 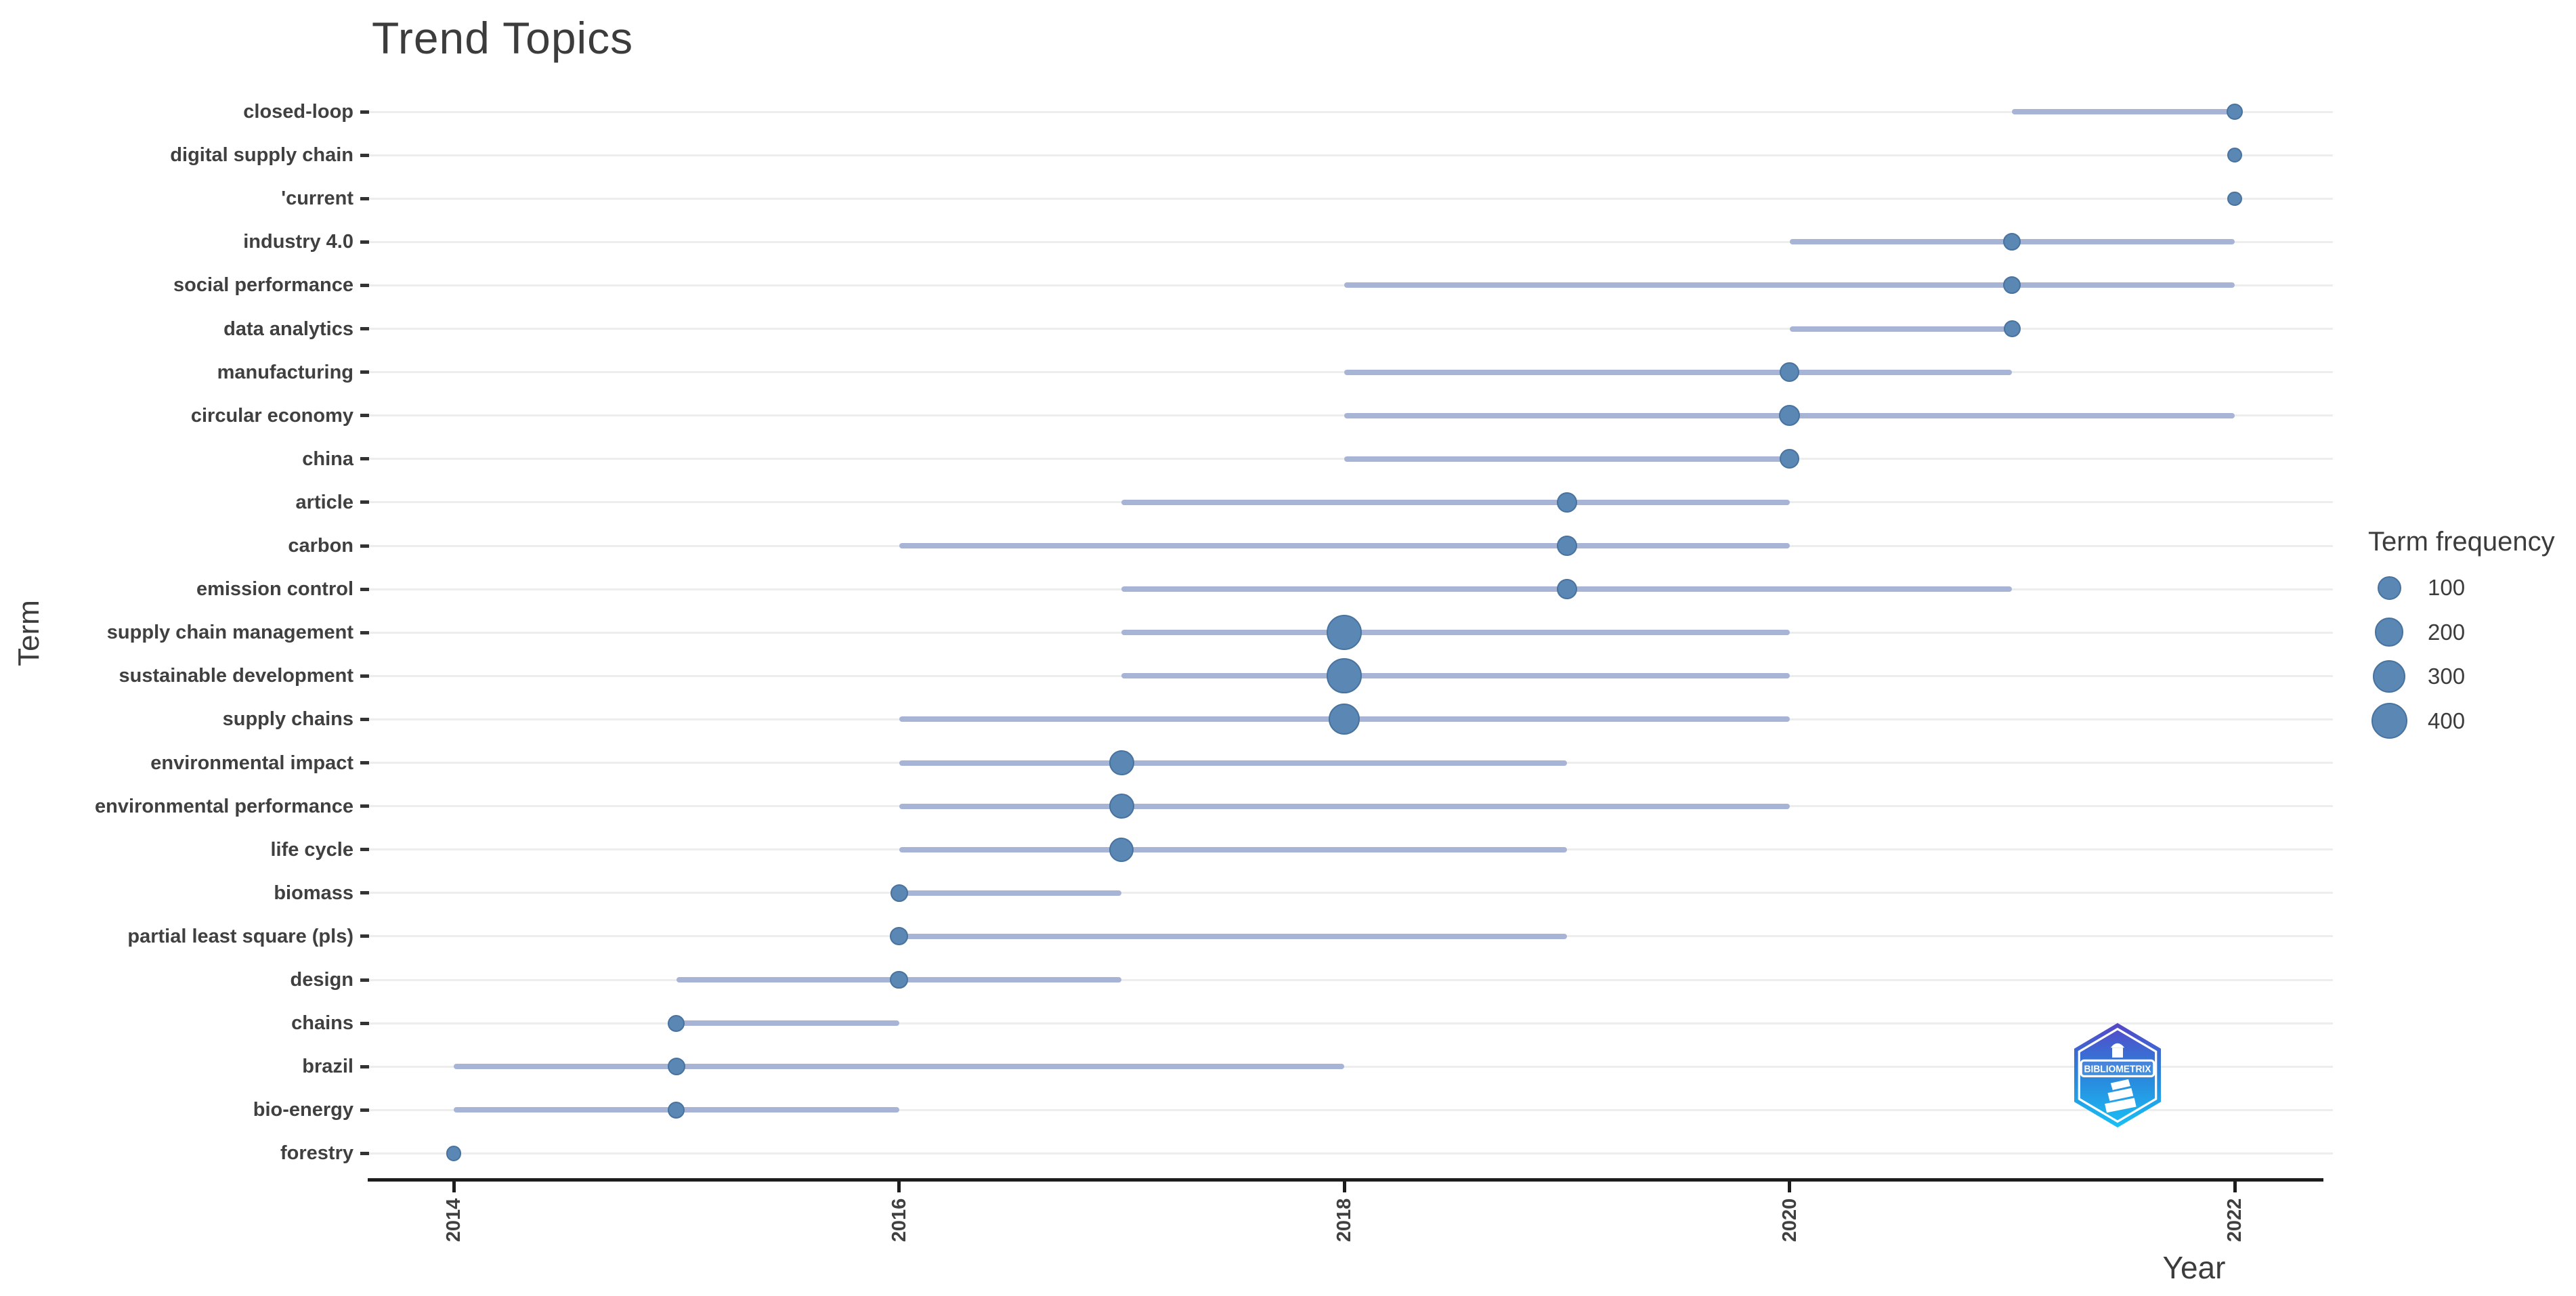 What do you see at coordinates (236, 676) in the screenshot?
I see `term-label: sustainable development` at bounding box center [236, 676].